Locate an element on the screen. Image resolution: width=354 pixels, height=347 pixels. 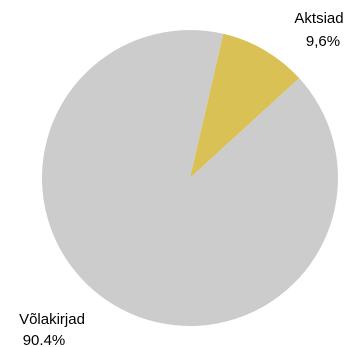
slice-label-aktsiad-name: Aktsiad is located at coordinates (318, 18).